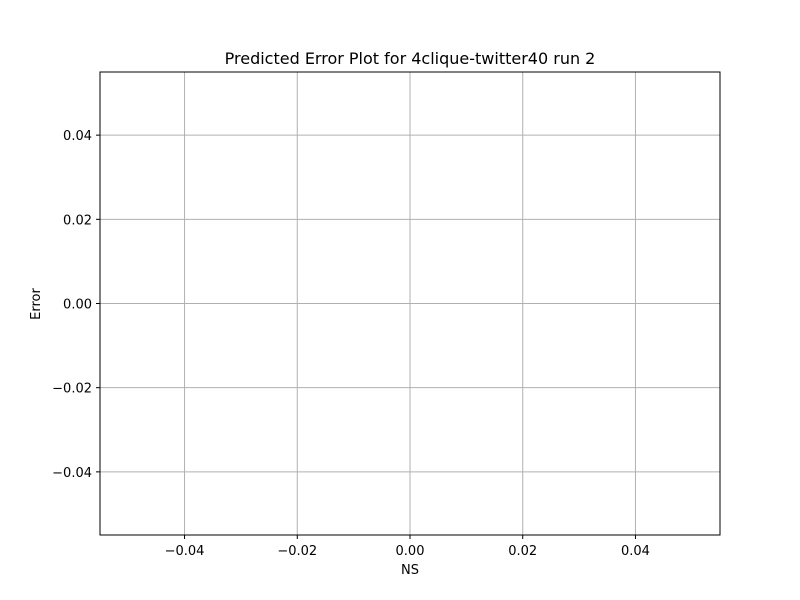 The image size is (800, 600). Describe the element at coordinates (185, 551) in the screenshot. I see `x-tick-label: −0.04` at that location.